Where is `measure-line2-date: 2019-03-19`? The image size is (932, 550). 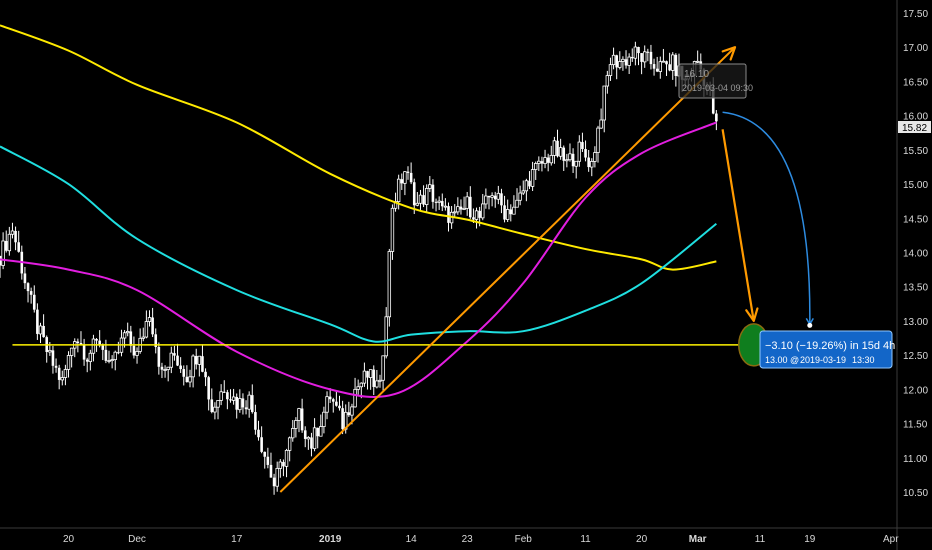 measure-line2-date: 2019-03-19 is located at coordinates (823, 360).